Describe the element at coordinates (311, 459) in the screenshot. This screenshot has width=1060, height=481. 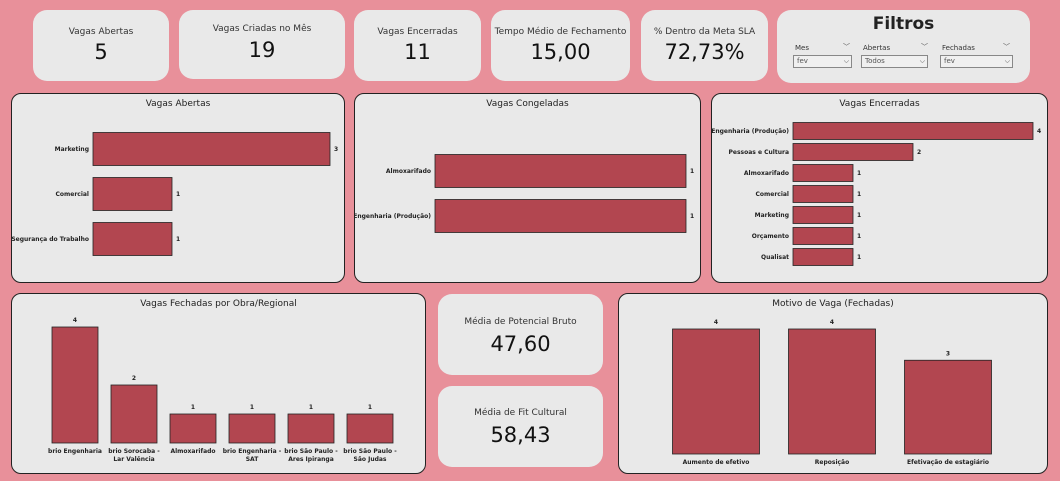
I see `category-label-line: Ares Ipiranga` at that location.